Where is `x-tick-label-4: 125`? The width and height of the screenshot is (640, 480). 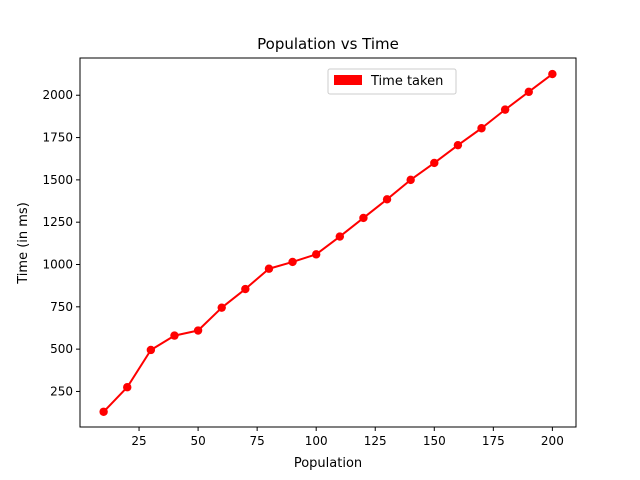
x-tick-label-4: 125 is located at coordinates (375, 441).